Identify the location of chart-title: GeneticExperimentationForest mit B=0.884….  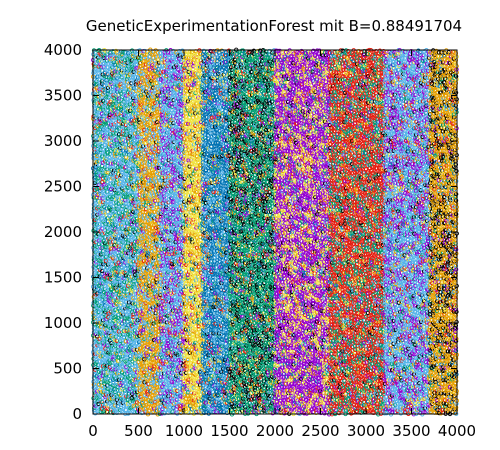
(274, 26).